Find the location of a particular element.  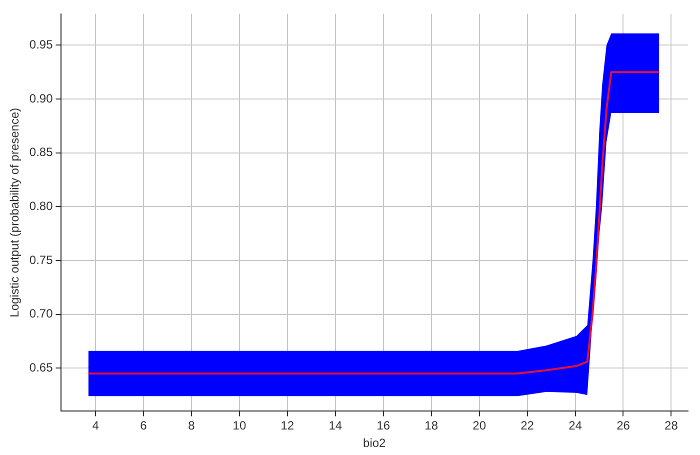

x-tick-label: 6 is located at coordinates (144, 425).